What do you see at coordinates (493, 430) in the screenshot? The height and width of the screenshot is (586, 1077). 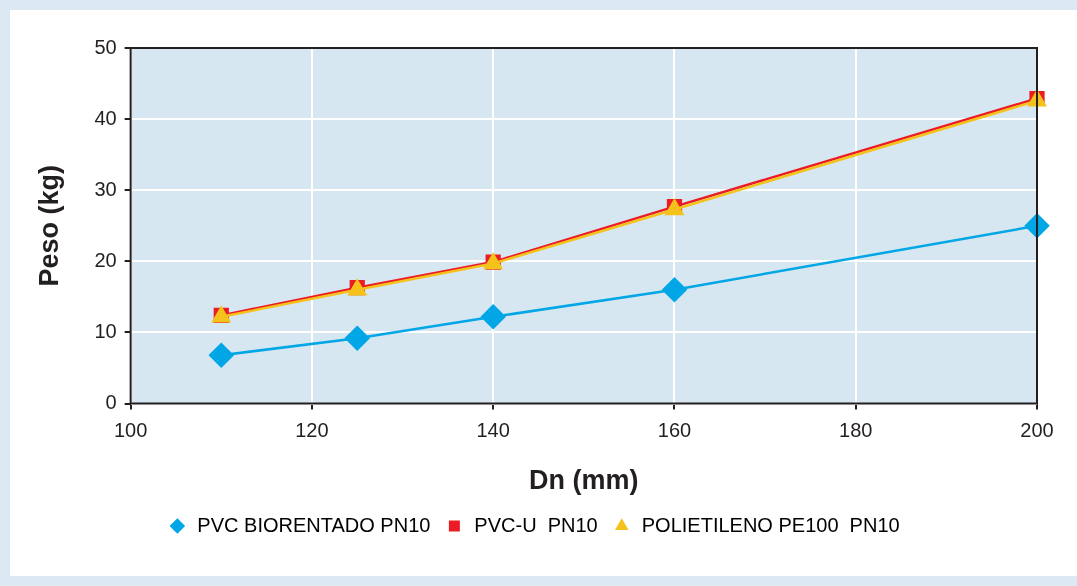 I see `x-tick-label: 140` at bounding box center [493, 430].